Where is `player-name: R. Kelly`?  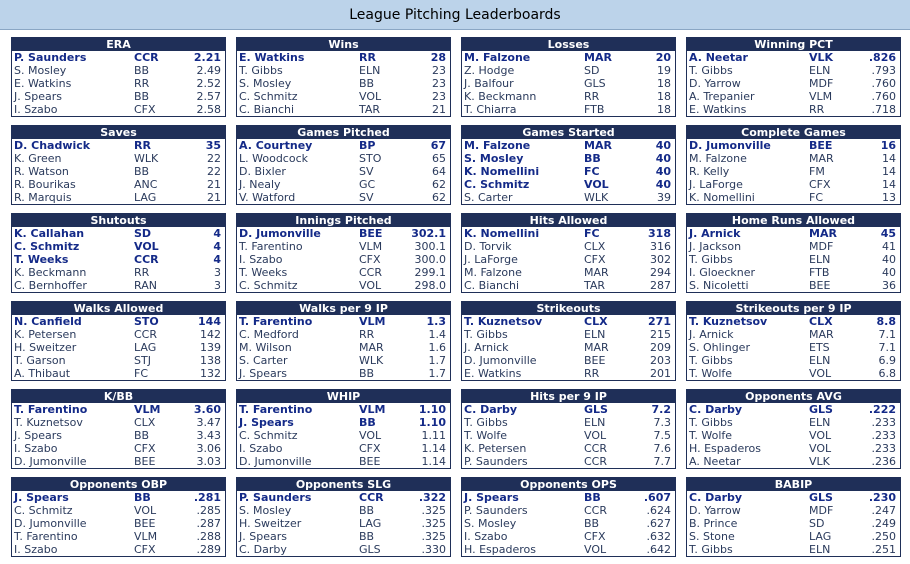
player-name: R. Kelly is located at coordinates (709, 171).